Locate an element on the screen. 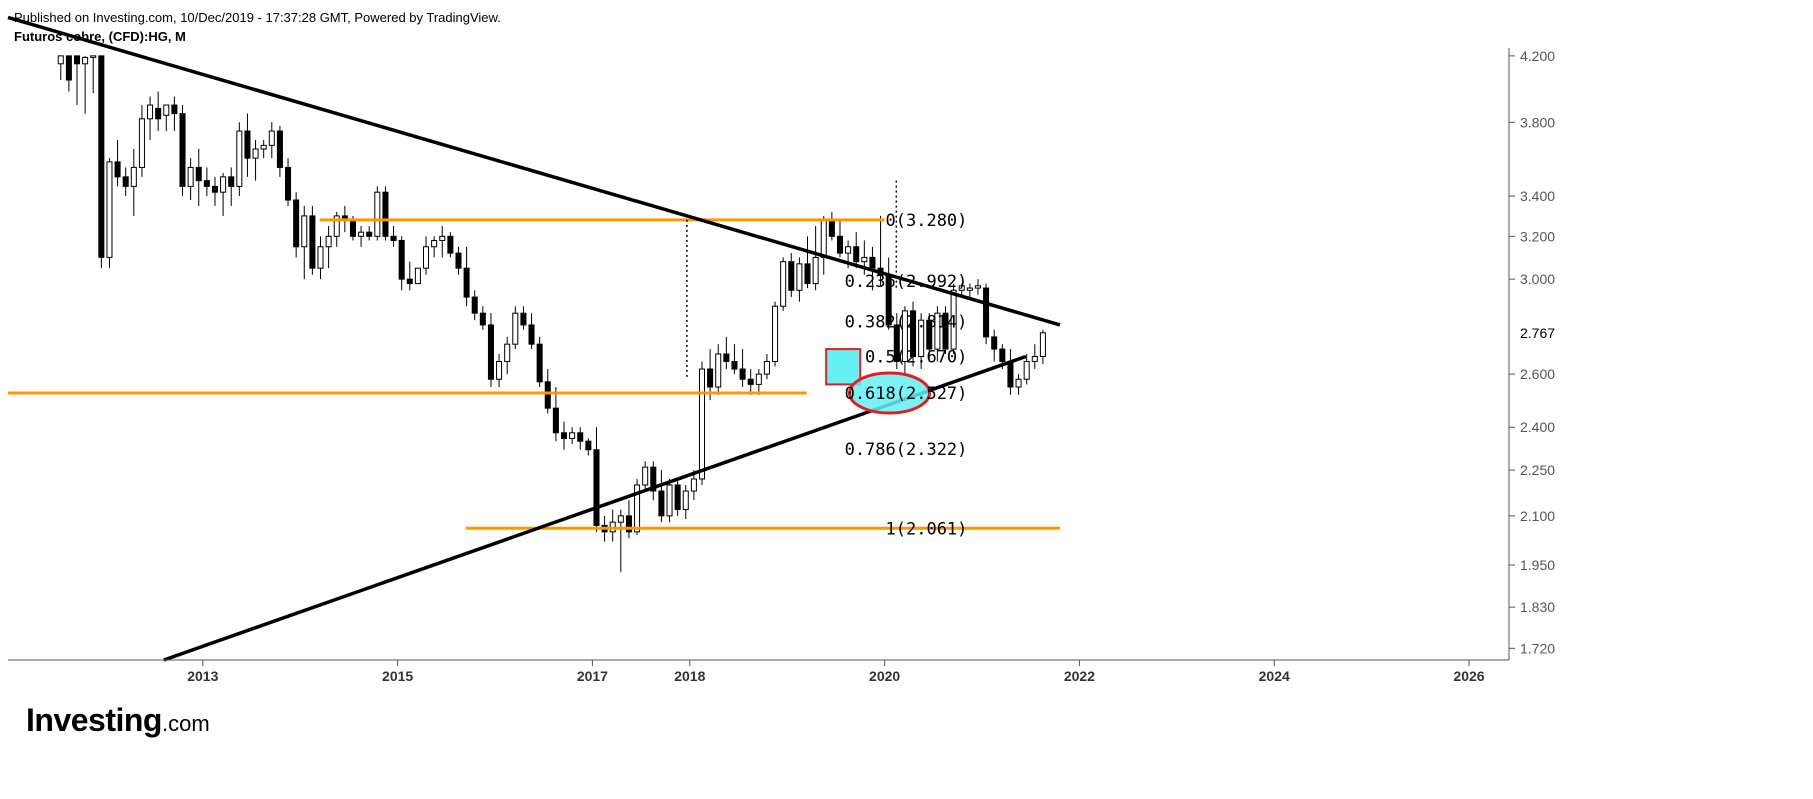  fib-level-label: 0.618(2.527) is located at coordinates (906, 394).